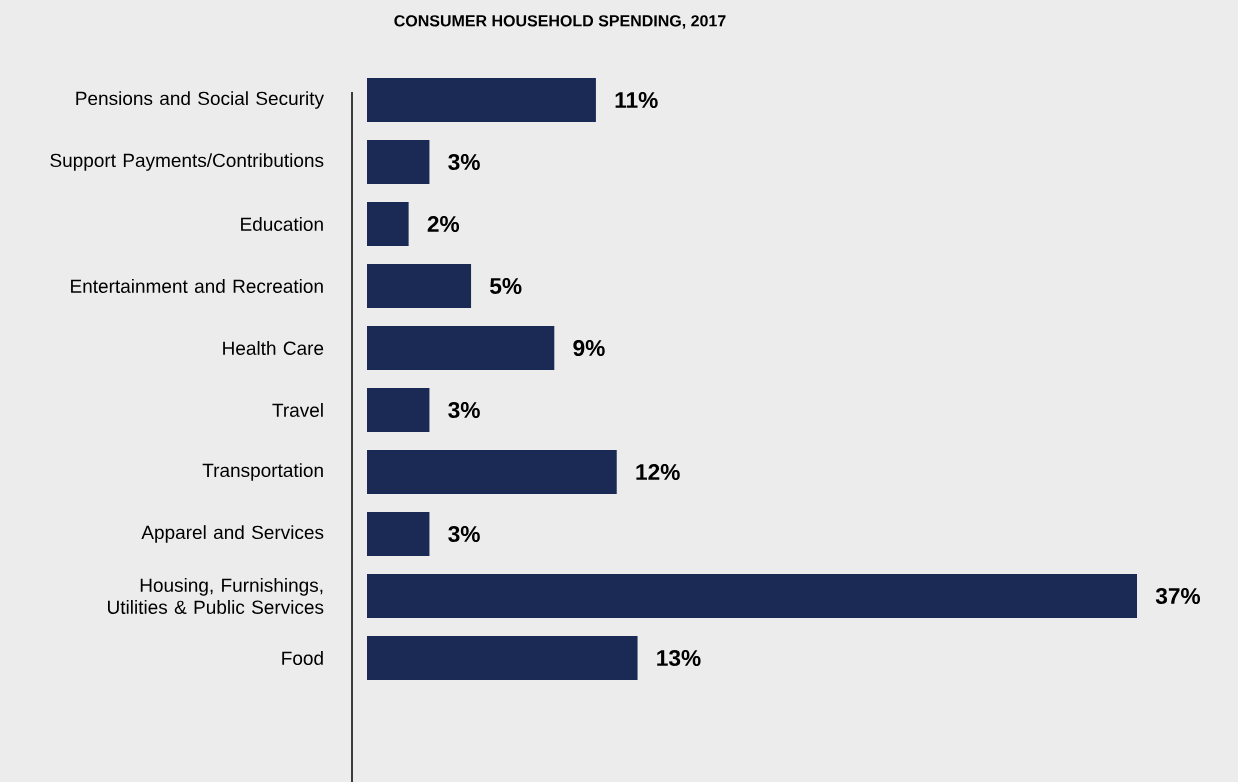 Image resolution: width=1238 pixels, height=782 pixels. What do you see at coordinates (197, 286) in the screenshot?
I see `y-tick-label: Entertainment and Recreation` at bounding box center [197, 286].